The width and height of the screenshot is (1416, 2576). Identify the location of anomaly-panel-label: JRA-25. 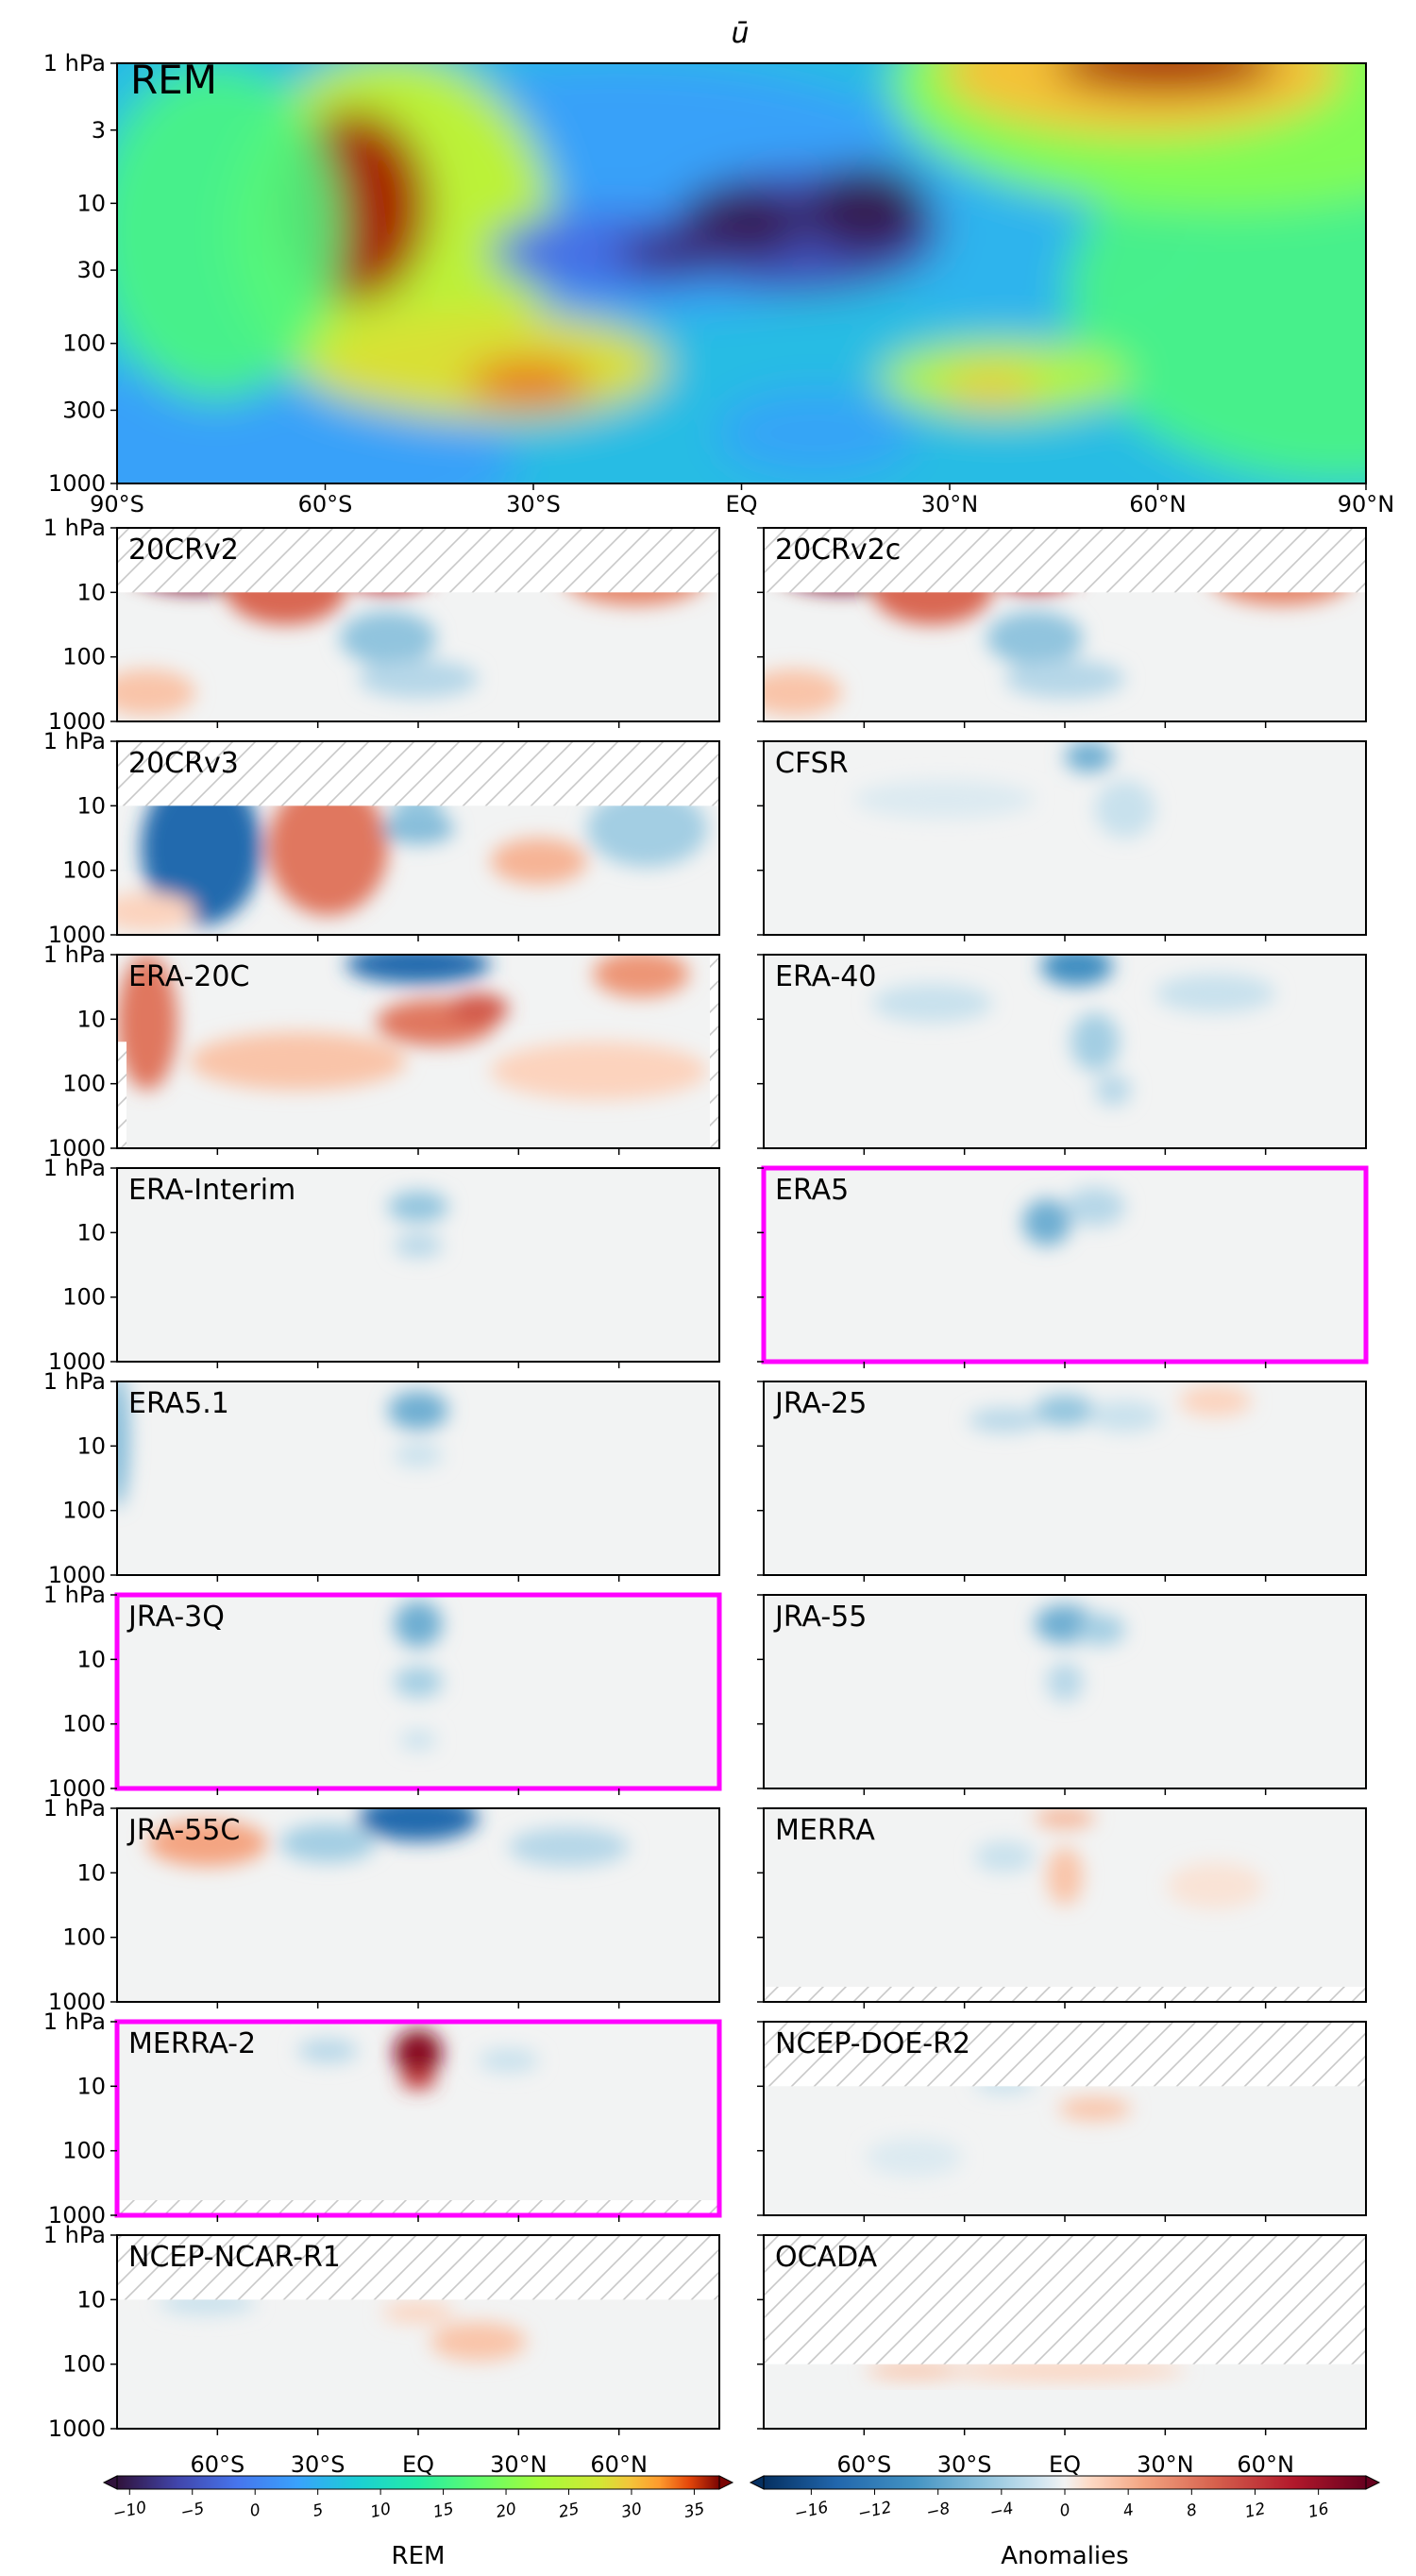
(820, 1403).